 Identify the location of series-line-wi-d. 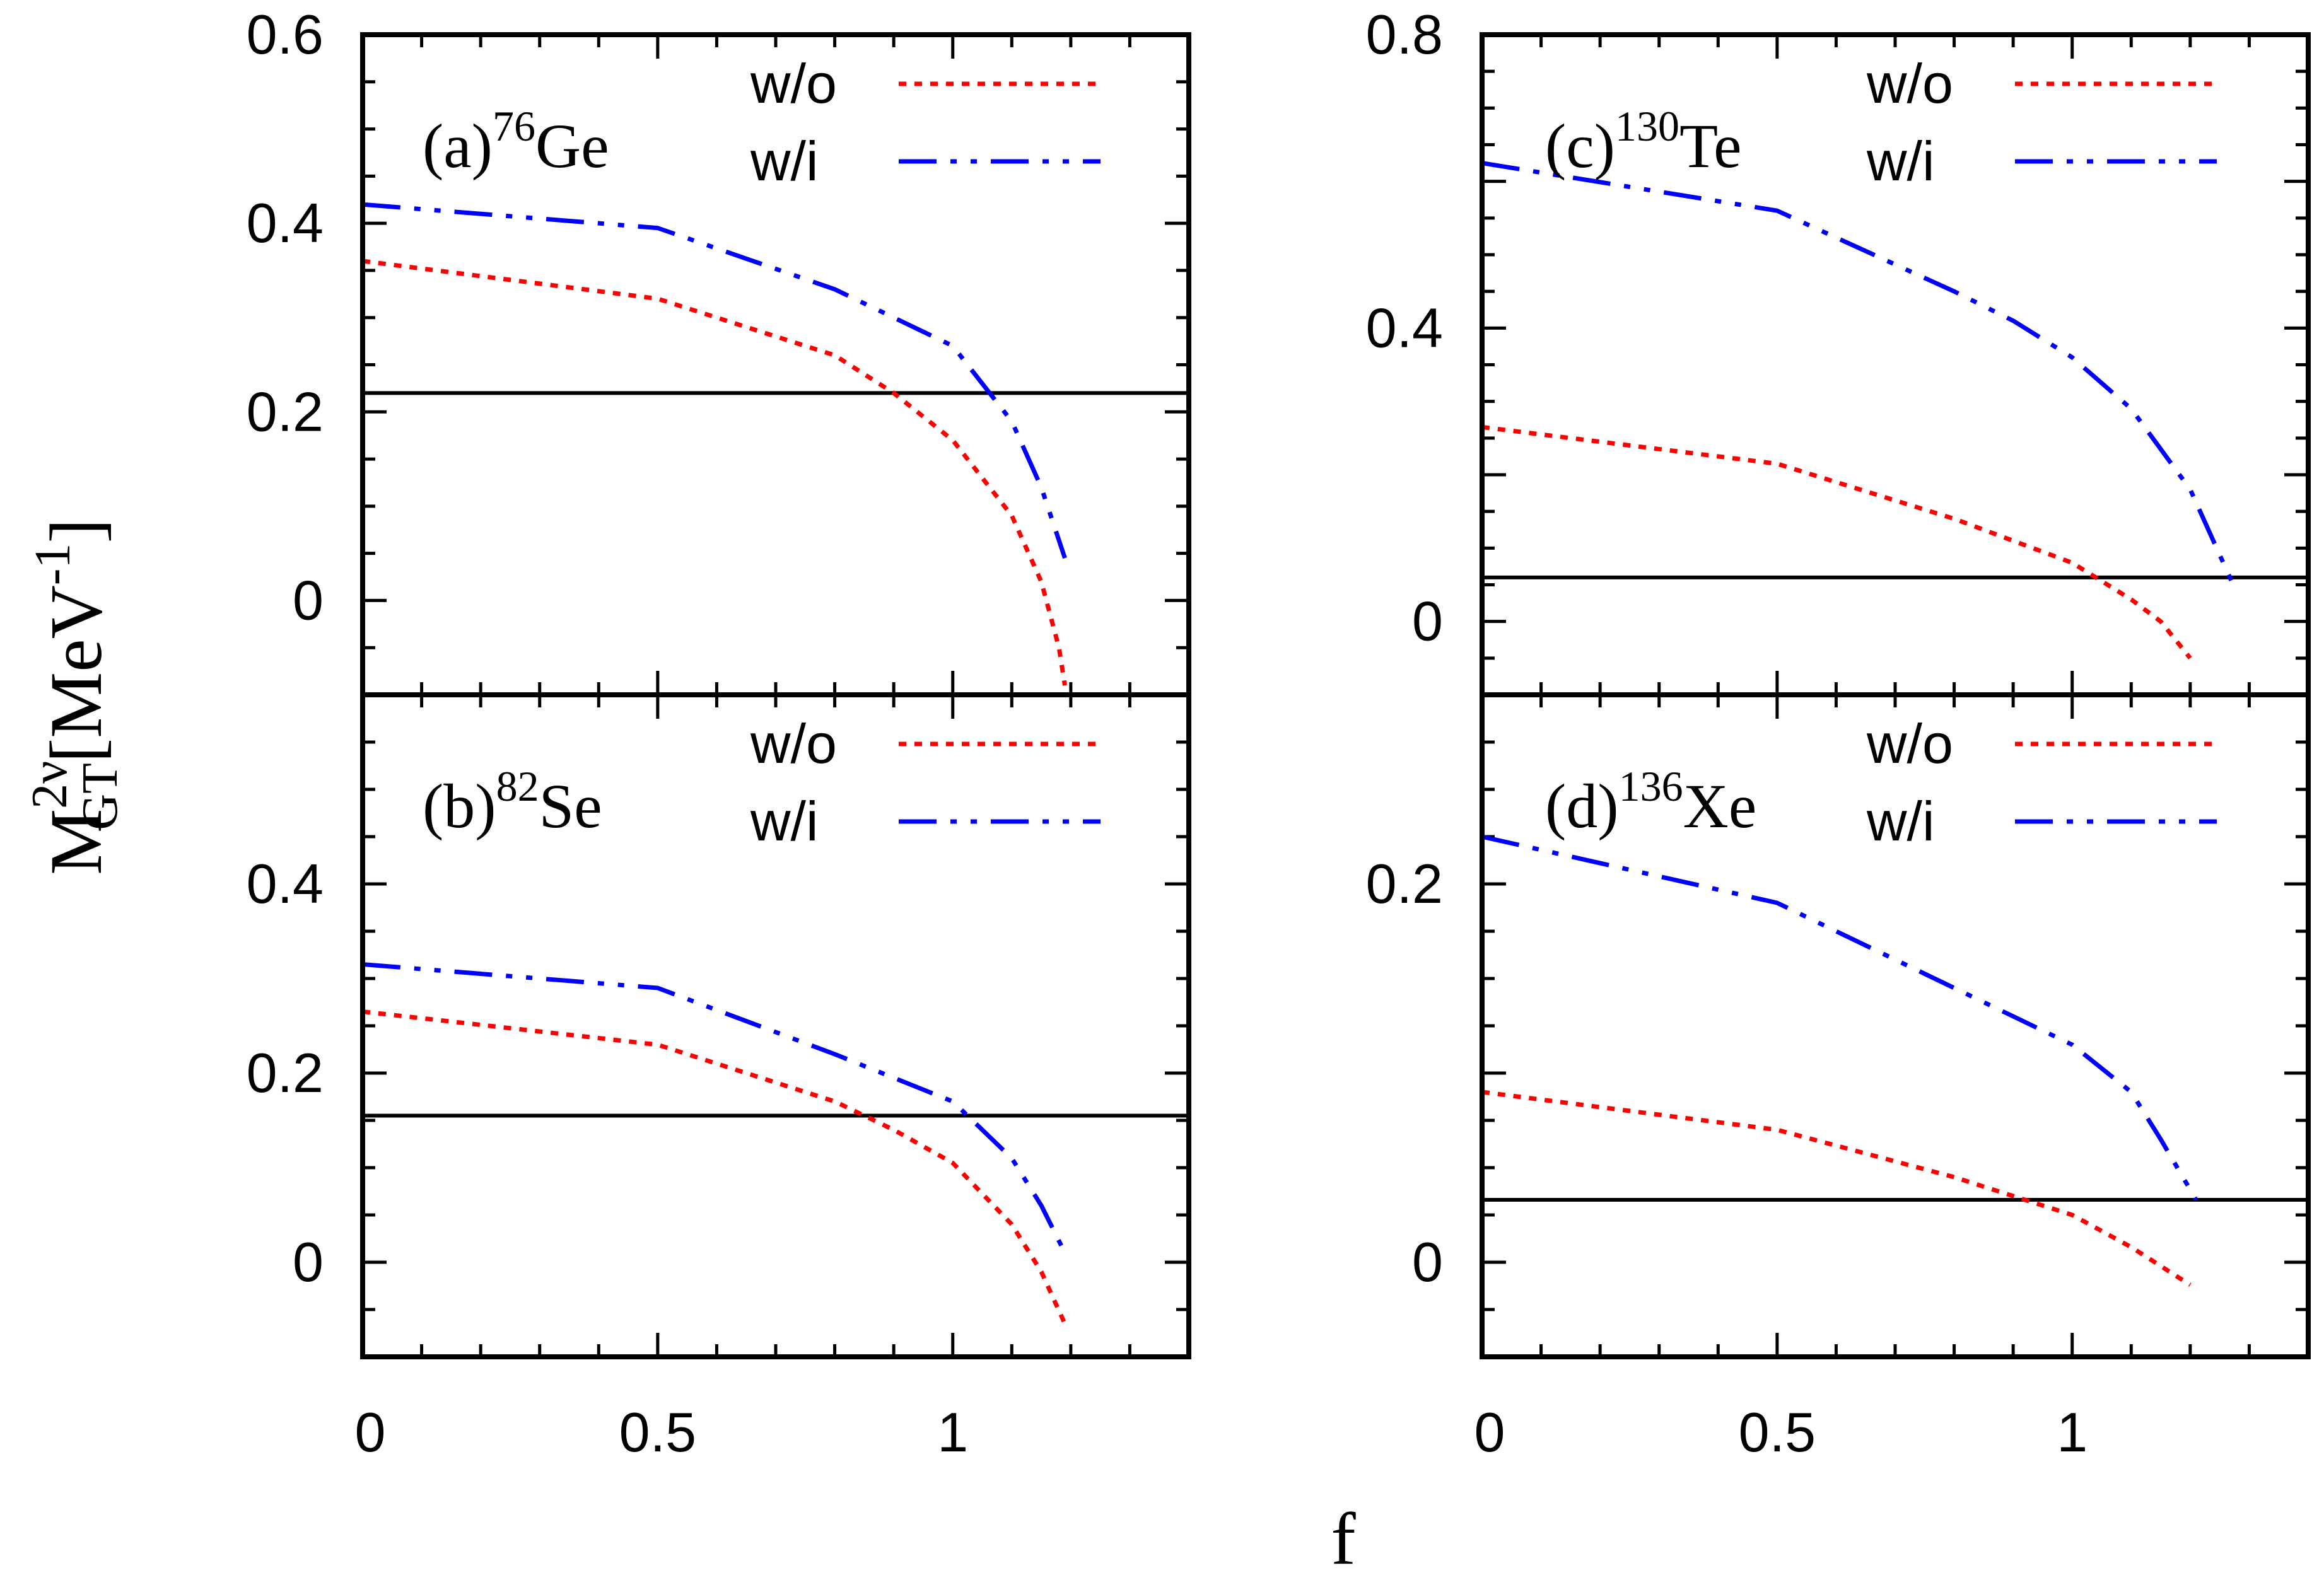
(1840, 1018).